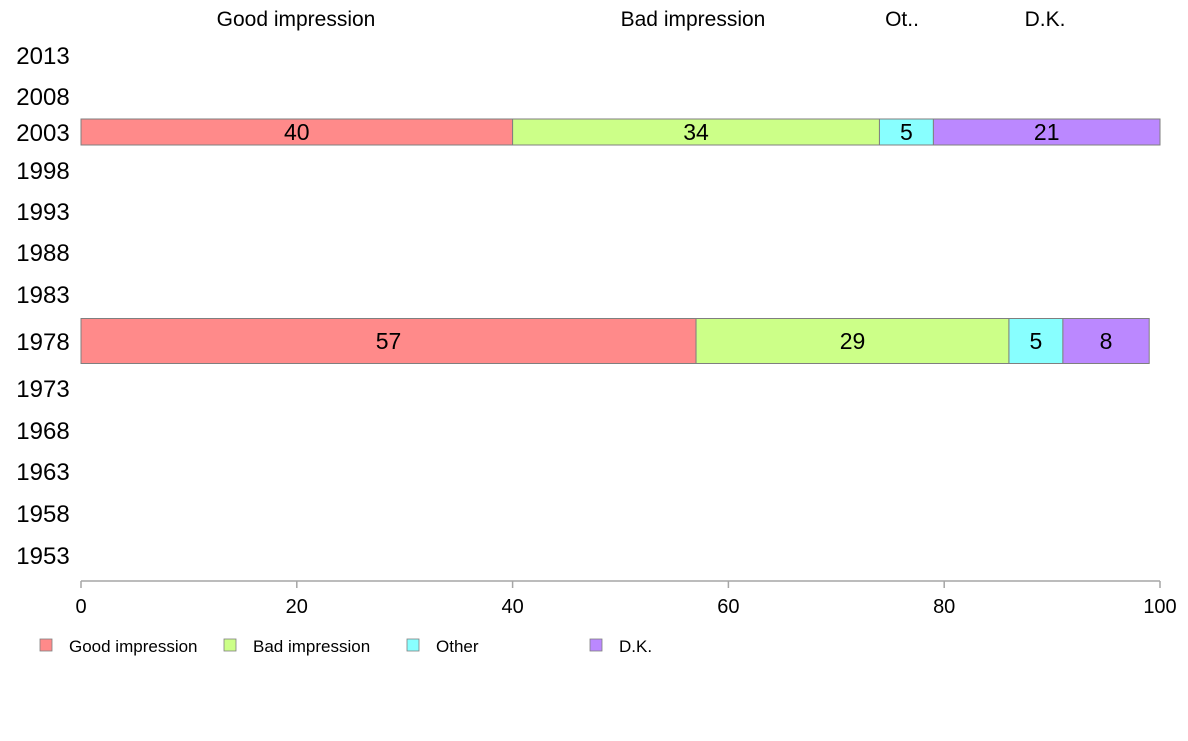 The image size is (1188, 741). Describe the element at coordinates (42, 97) in the screenshot. I see `y-tick-label: 2008` at that location.